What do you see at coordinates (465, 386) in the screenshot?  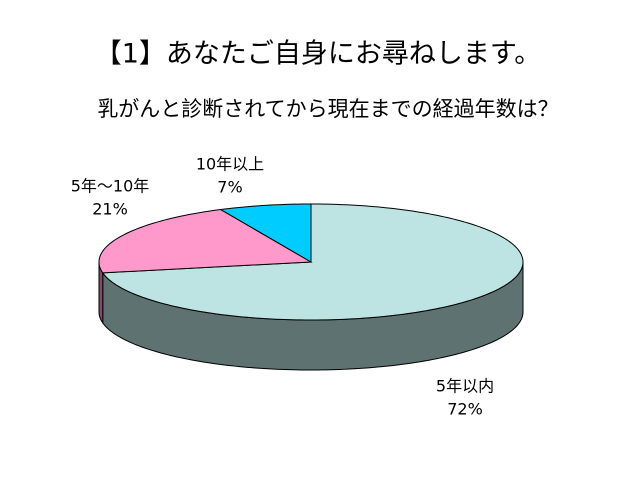 I see `slice-label: 5年以内` at bounding box center [465, 386].